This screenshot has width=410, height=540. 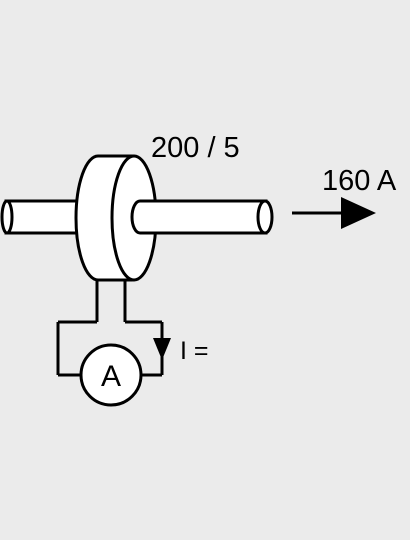 What do you see at coordinates (42, 217) in the screenshot?
I see `conductor-left` at bounding box center [42, 217].